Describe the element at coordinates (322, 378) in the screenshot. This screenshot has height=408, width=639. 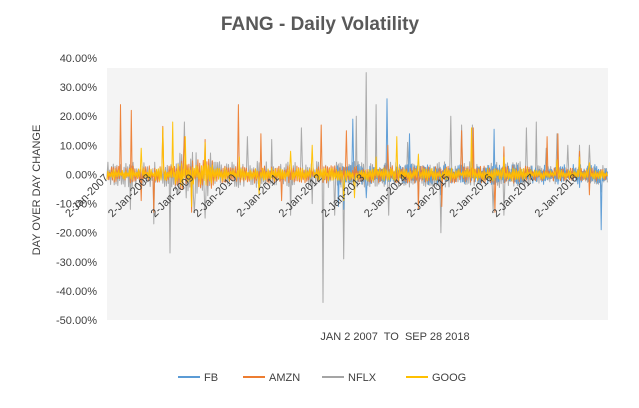
I see `legend: FB AMZN NFLX GOOG` at that location.